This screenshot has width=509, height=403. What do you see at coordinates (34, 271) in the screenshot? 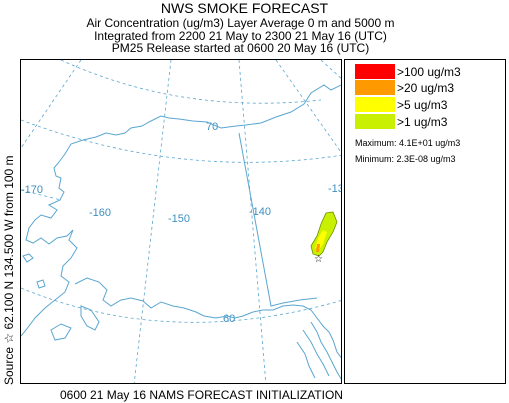
I see `islands` at bounding box center [34, 271].